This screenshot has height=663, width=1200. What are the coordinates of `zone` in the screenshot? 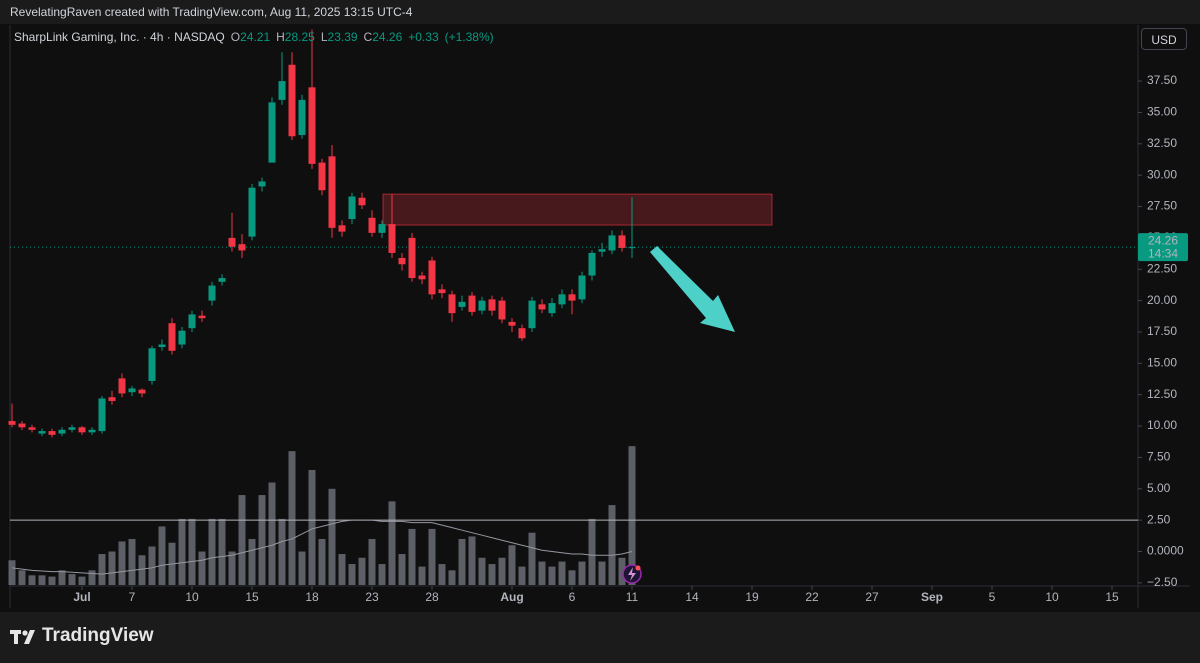 It's located at (577, 209).